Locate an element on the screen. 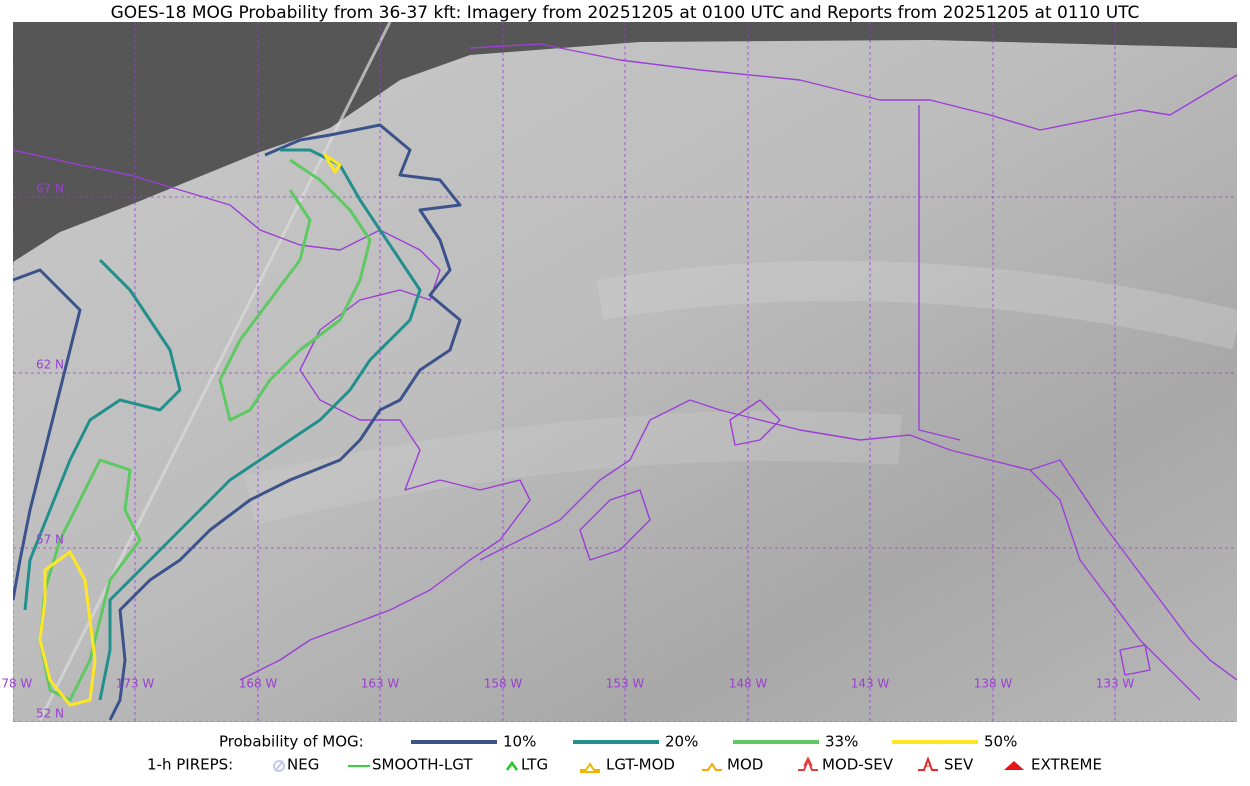 This screenshot has width=1250, height=786. legend-label: 33% is located at coordinates (841, 742).